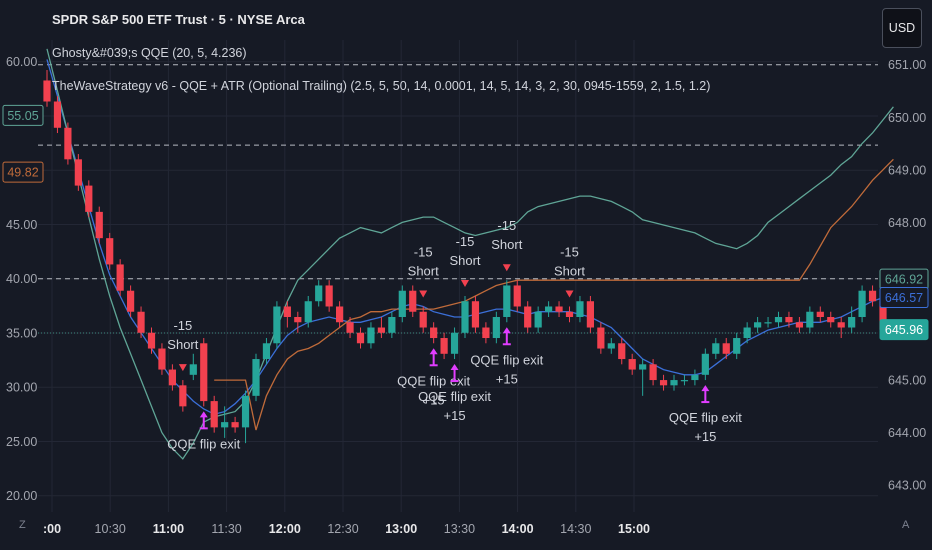 The image size is (932, 550). Describe the element at coordinates (518, 529) in the screenshot. I see `time-tick-label: 14:00` at that location.